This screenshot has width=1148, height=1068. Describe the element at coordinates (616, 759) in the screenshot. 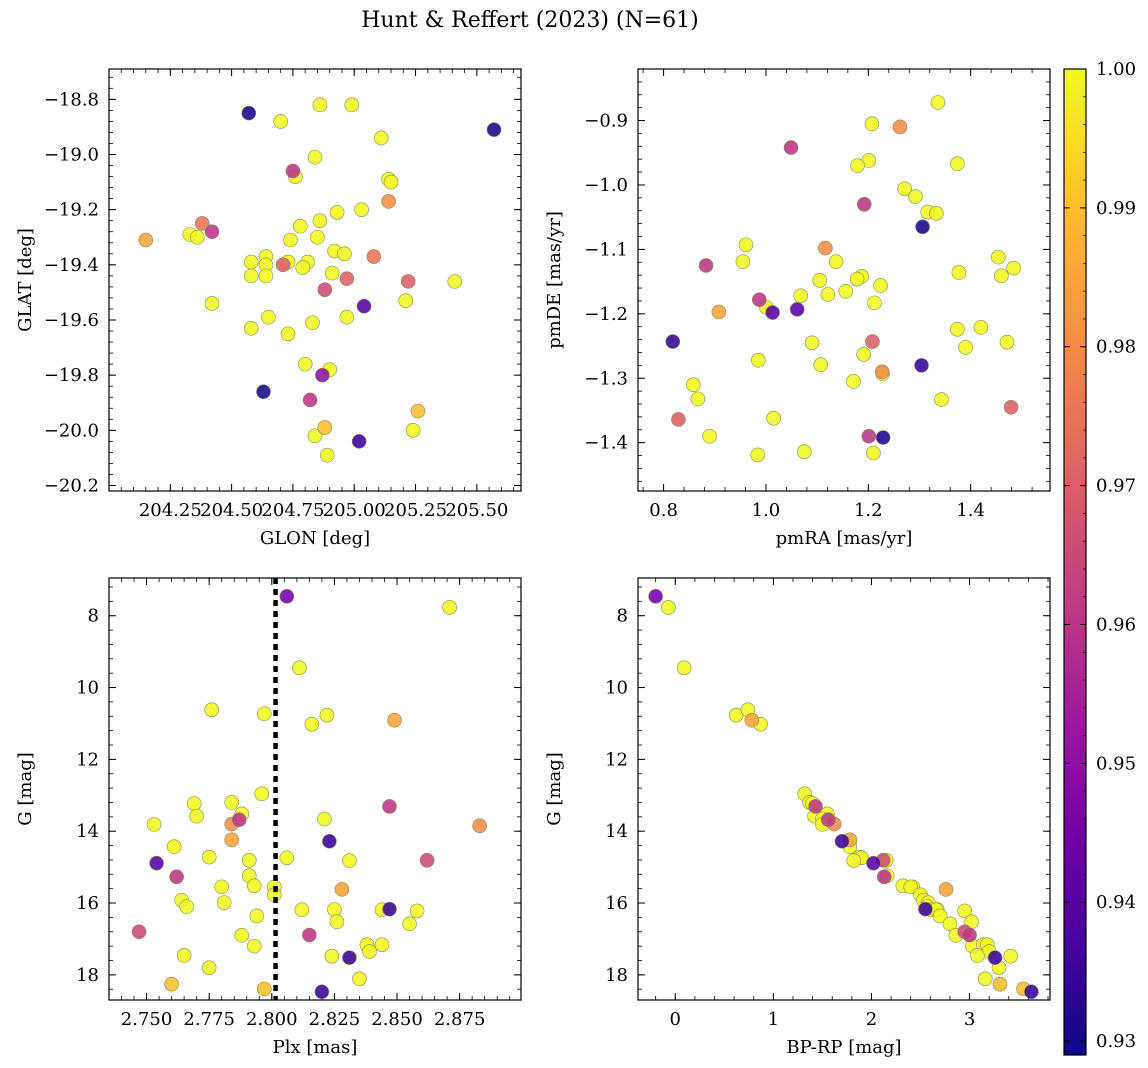

I see `y-tick-label: 12` at that location.